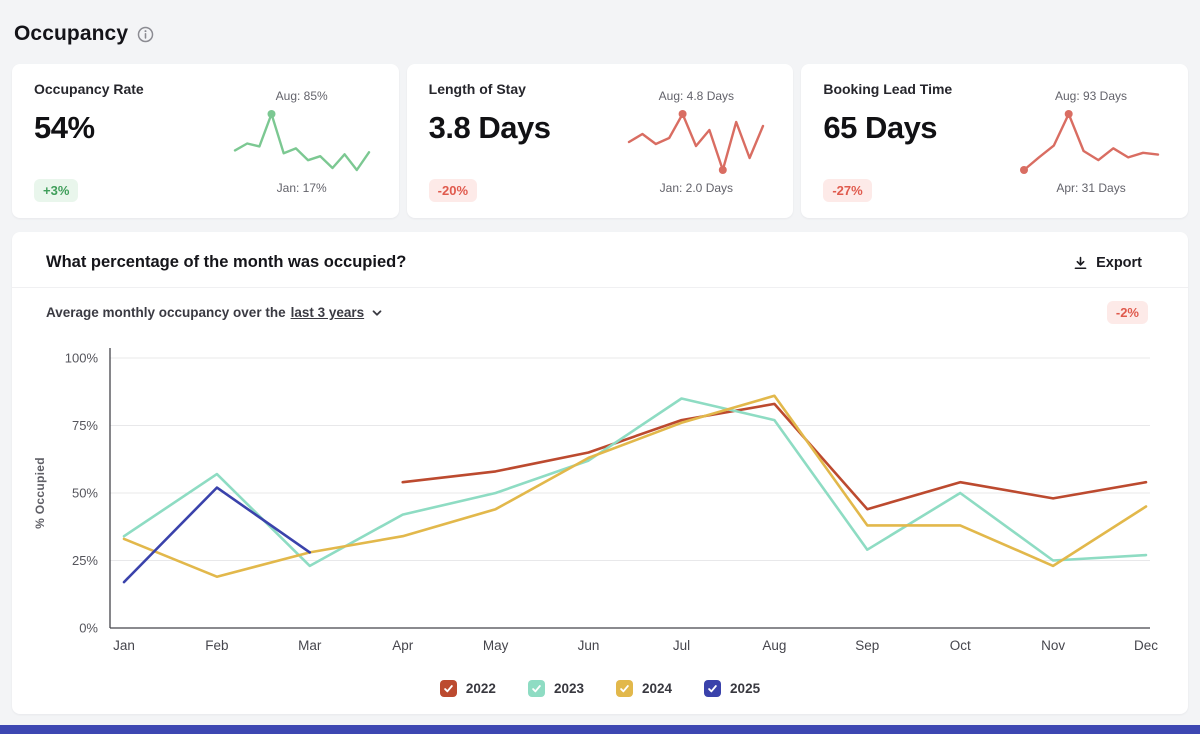 Image resolution: width=1200 pixels, height=734 pixels. I want to click on svg-text: Jul, so click(681, 645).